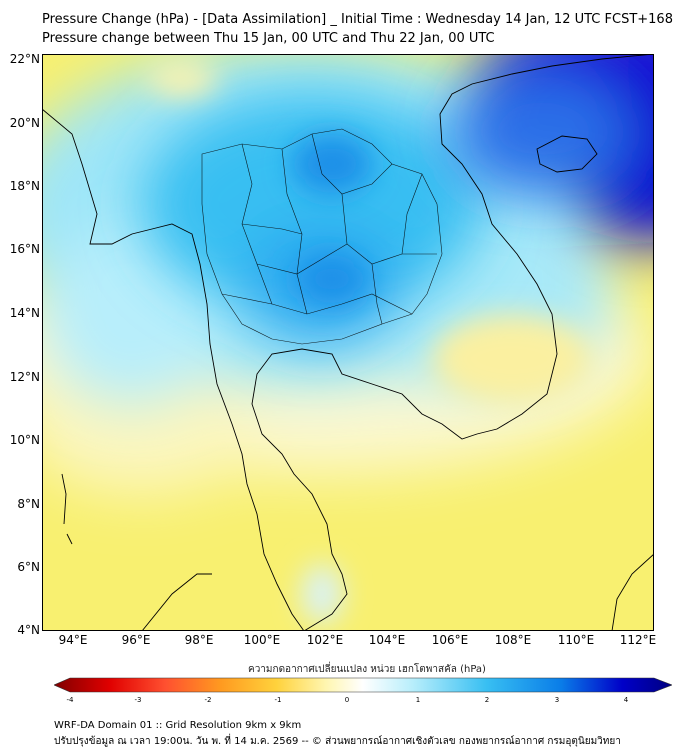 This screenshot has width=676, height=756. I want to click on colorbar-ticks: -4 -3 -2 -1 0 1 2 3 4, so click(348, 700).